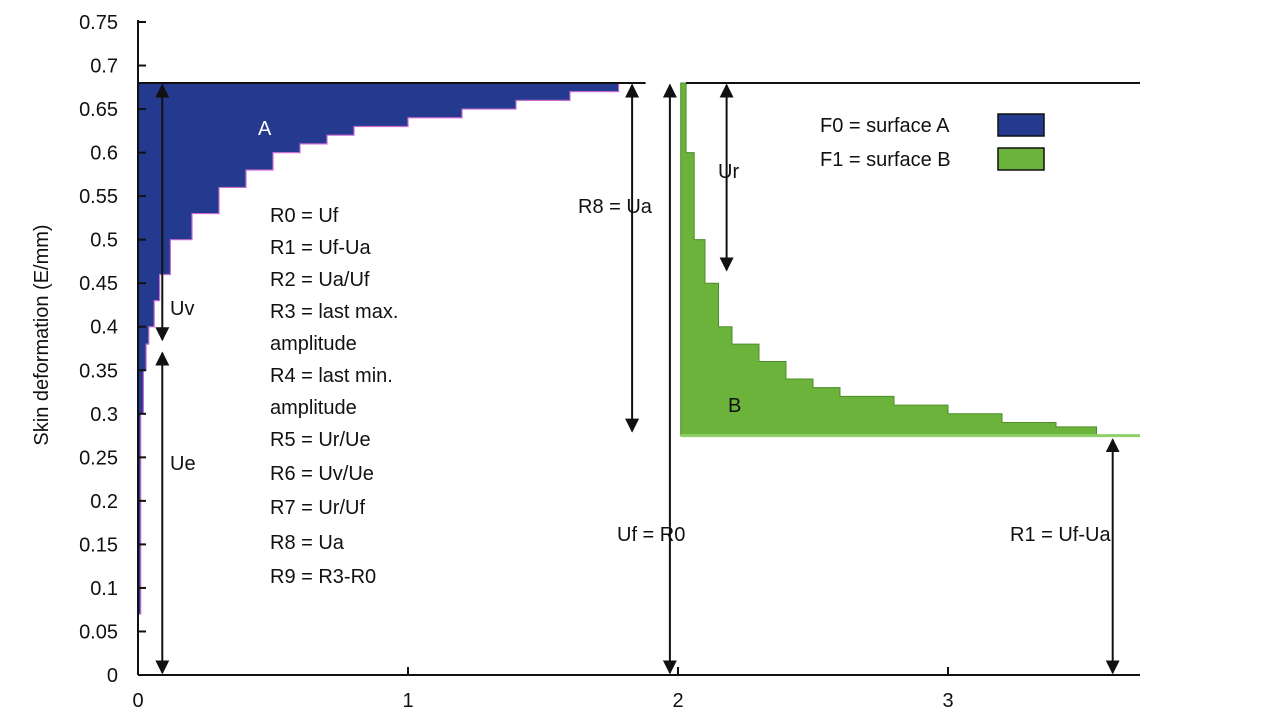  Describe the element at coordinates (543, 689) in the screenshot. I see `x-ticks: 0 1 2 3` at that location.